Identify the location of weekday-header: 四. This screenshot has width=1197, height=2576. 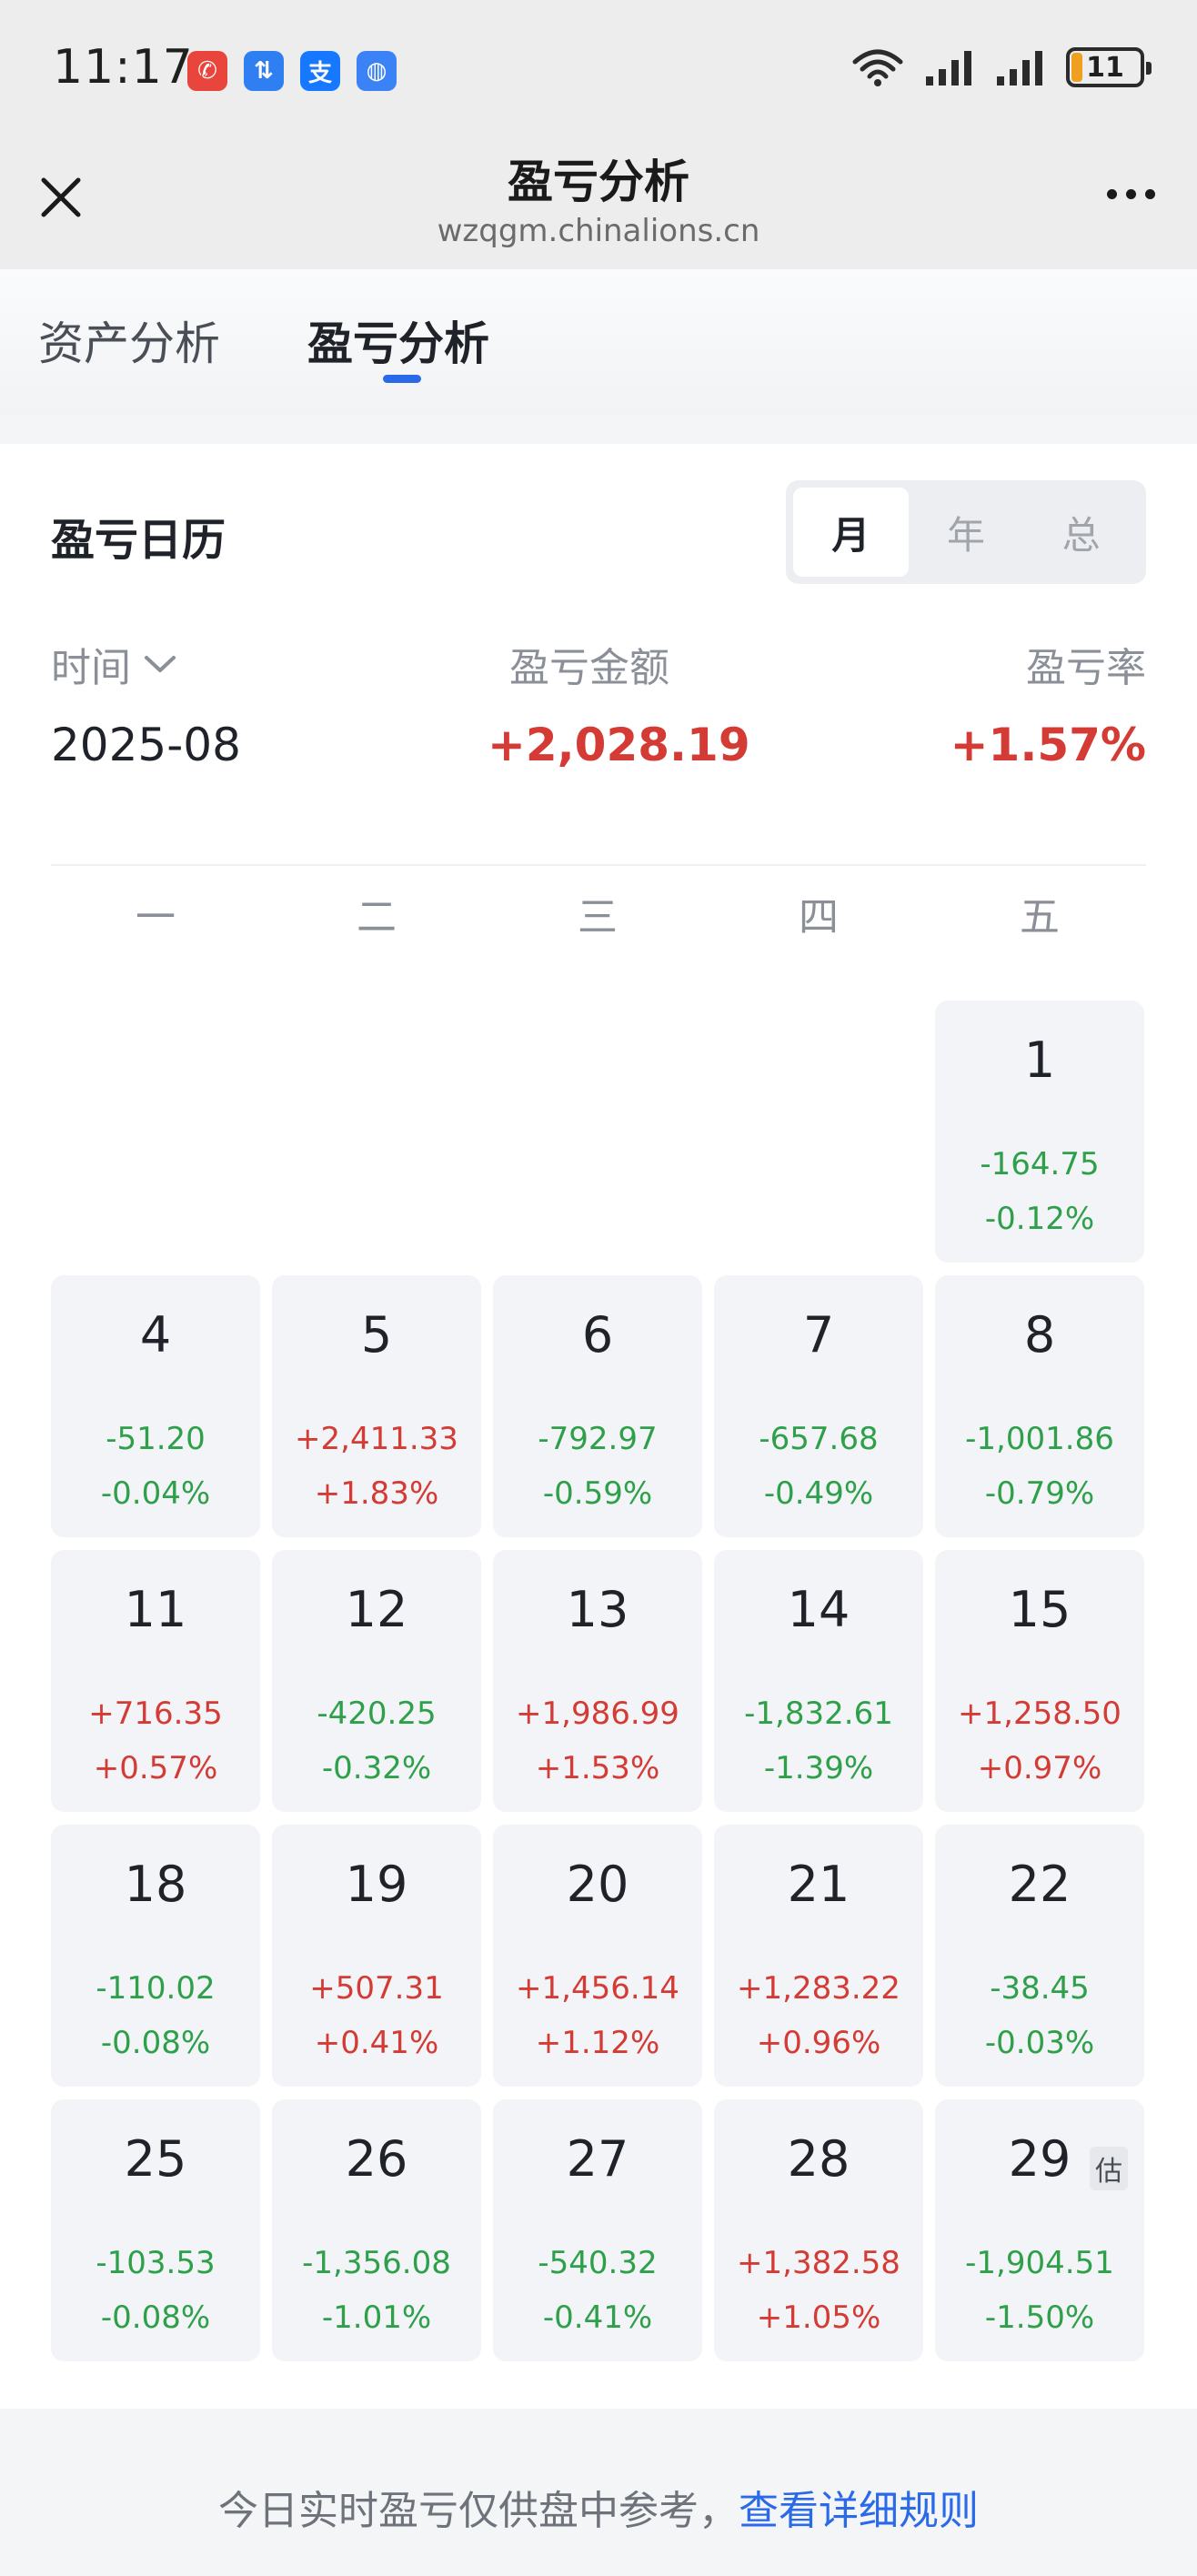
(819, 917).